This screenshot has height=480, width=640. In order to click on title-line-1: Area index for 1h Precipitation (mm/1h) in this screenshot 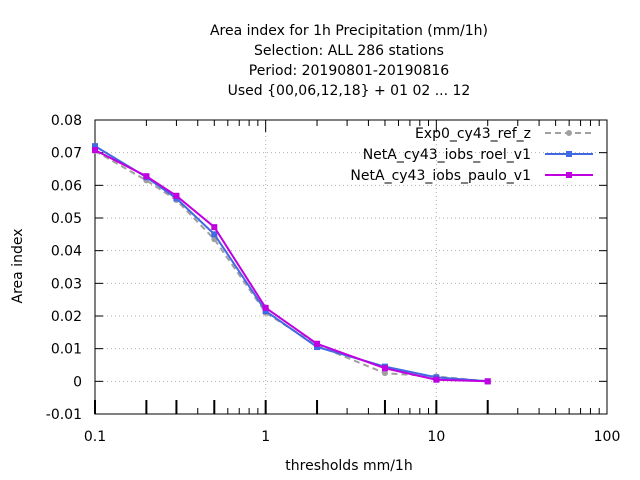, I will do `click(349, 31)`.